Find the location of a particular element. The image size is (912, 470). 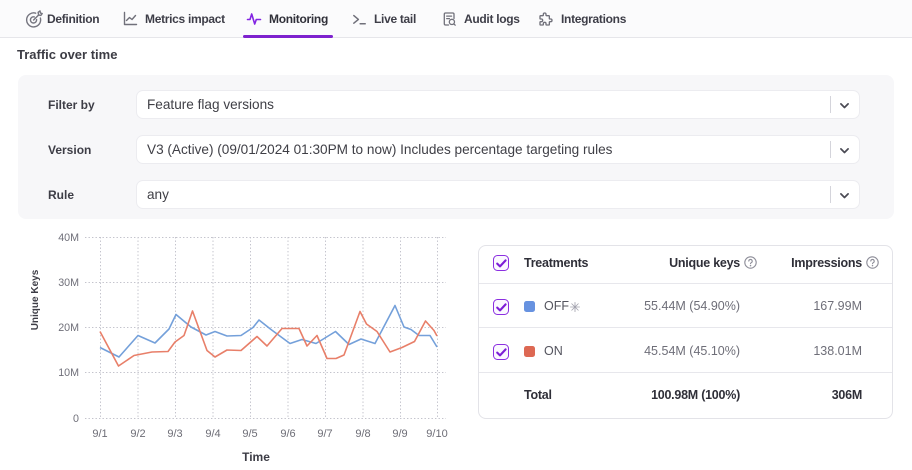

svg-text: Time is located at coordinates (256, 457).